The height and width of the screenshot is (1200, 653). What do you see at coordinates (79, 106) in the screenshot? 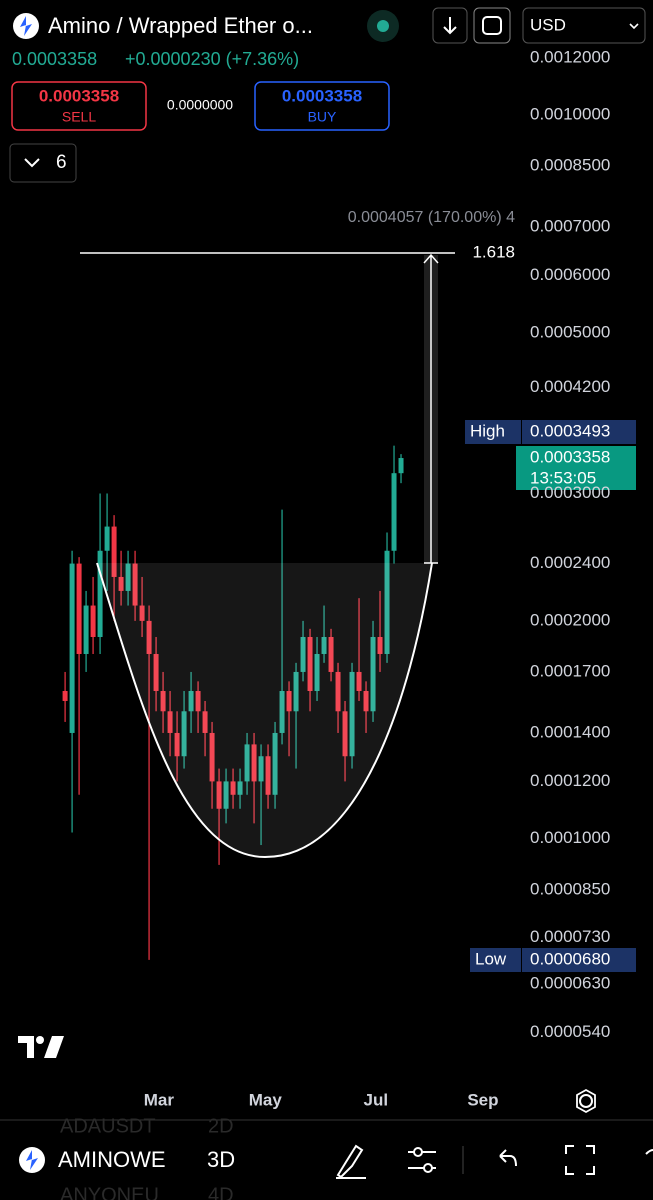
I see `sell-button` at bounding box center [79, 106].